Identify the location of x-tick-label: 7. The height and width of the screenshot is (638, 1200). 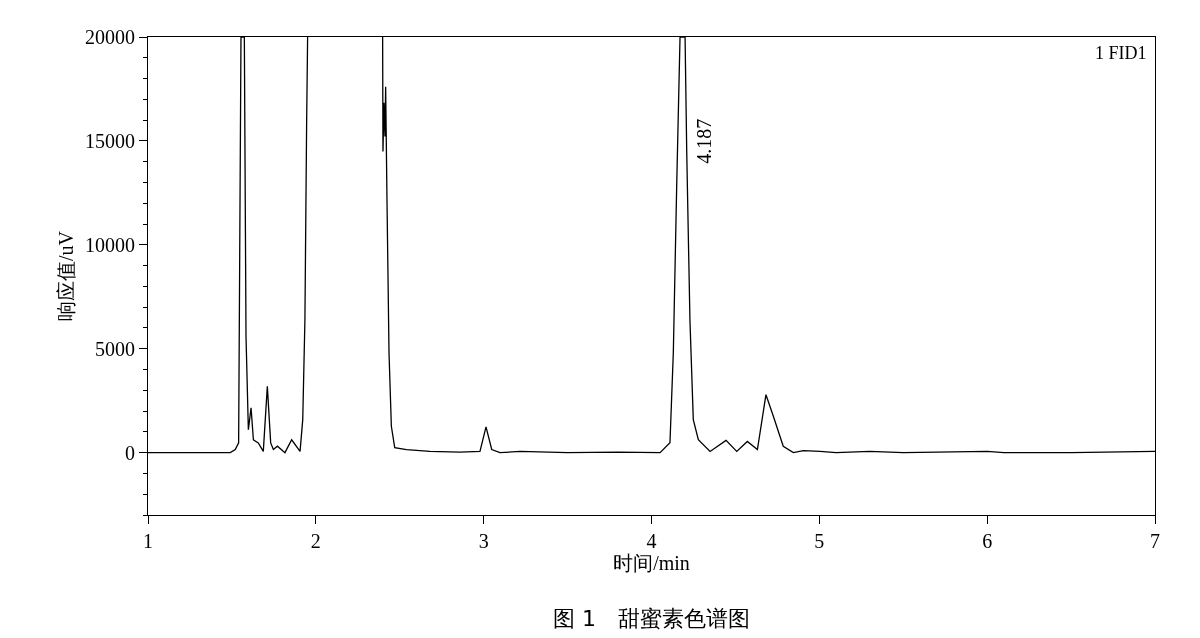
(1155, 541).